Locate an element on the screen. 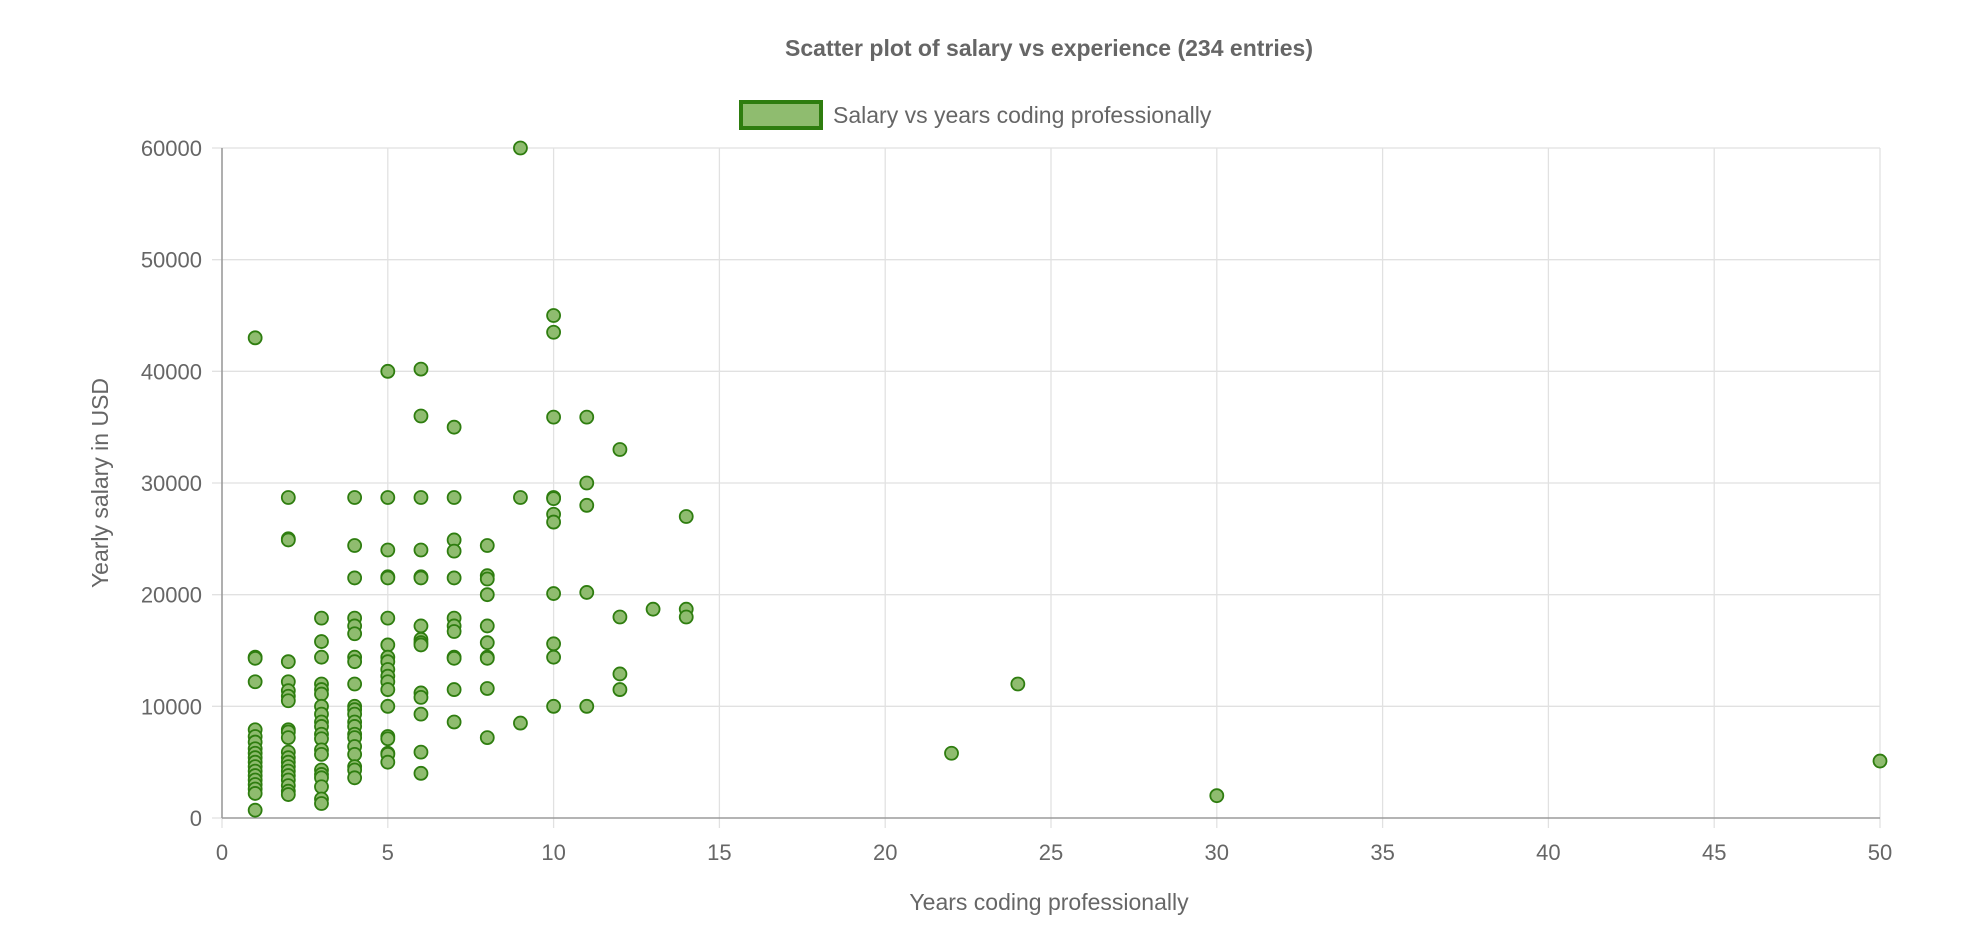  x-tick-label: 30 is located at coordinates (1217, 852).